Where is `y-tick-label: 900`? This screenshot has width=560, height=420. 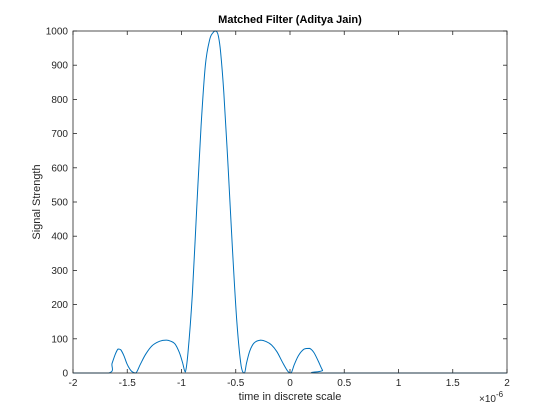
y-tick-label: 900 is located at coordinates (59, 66).